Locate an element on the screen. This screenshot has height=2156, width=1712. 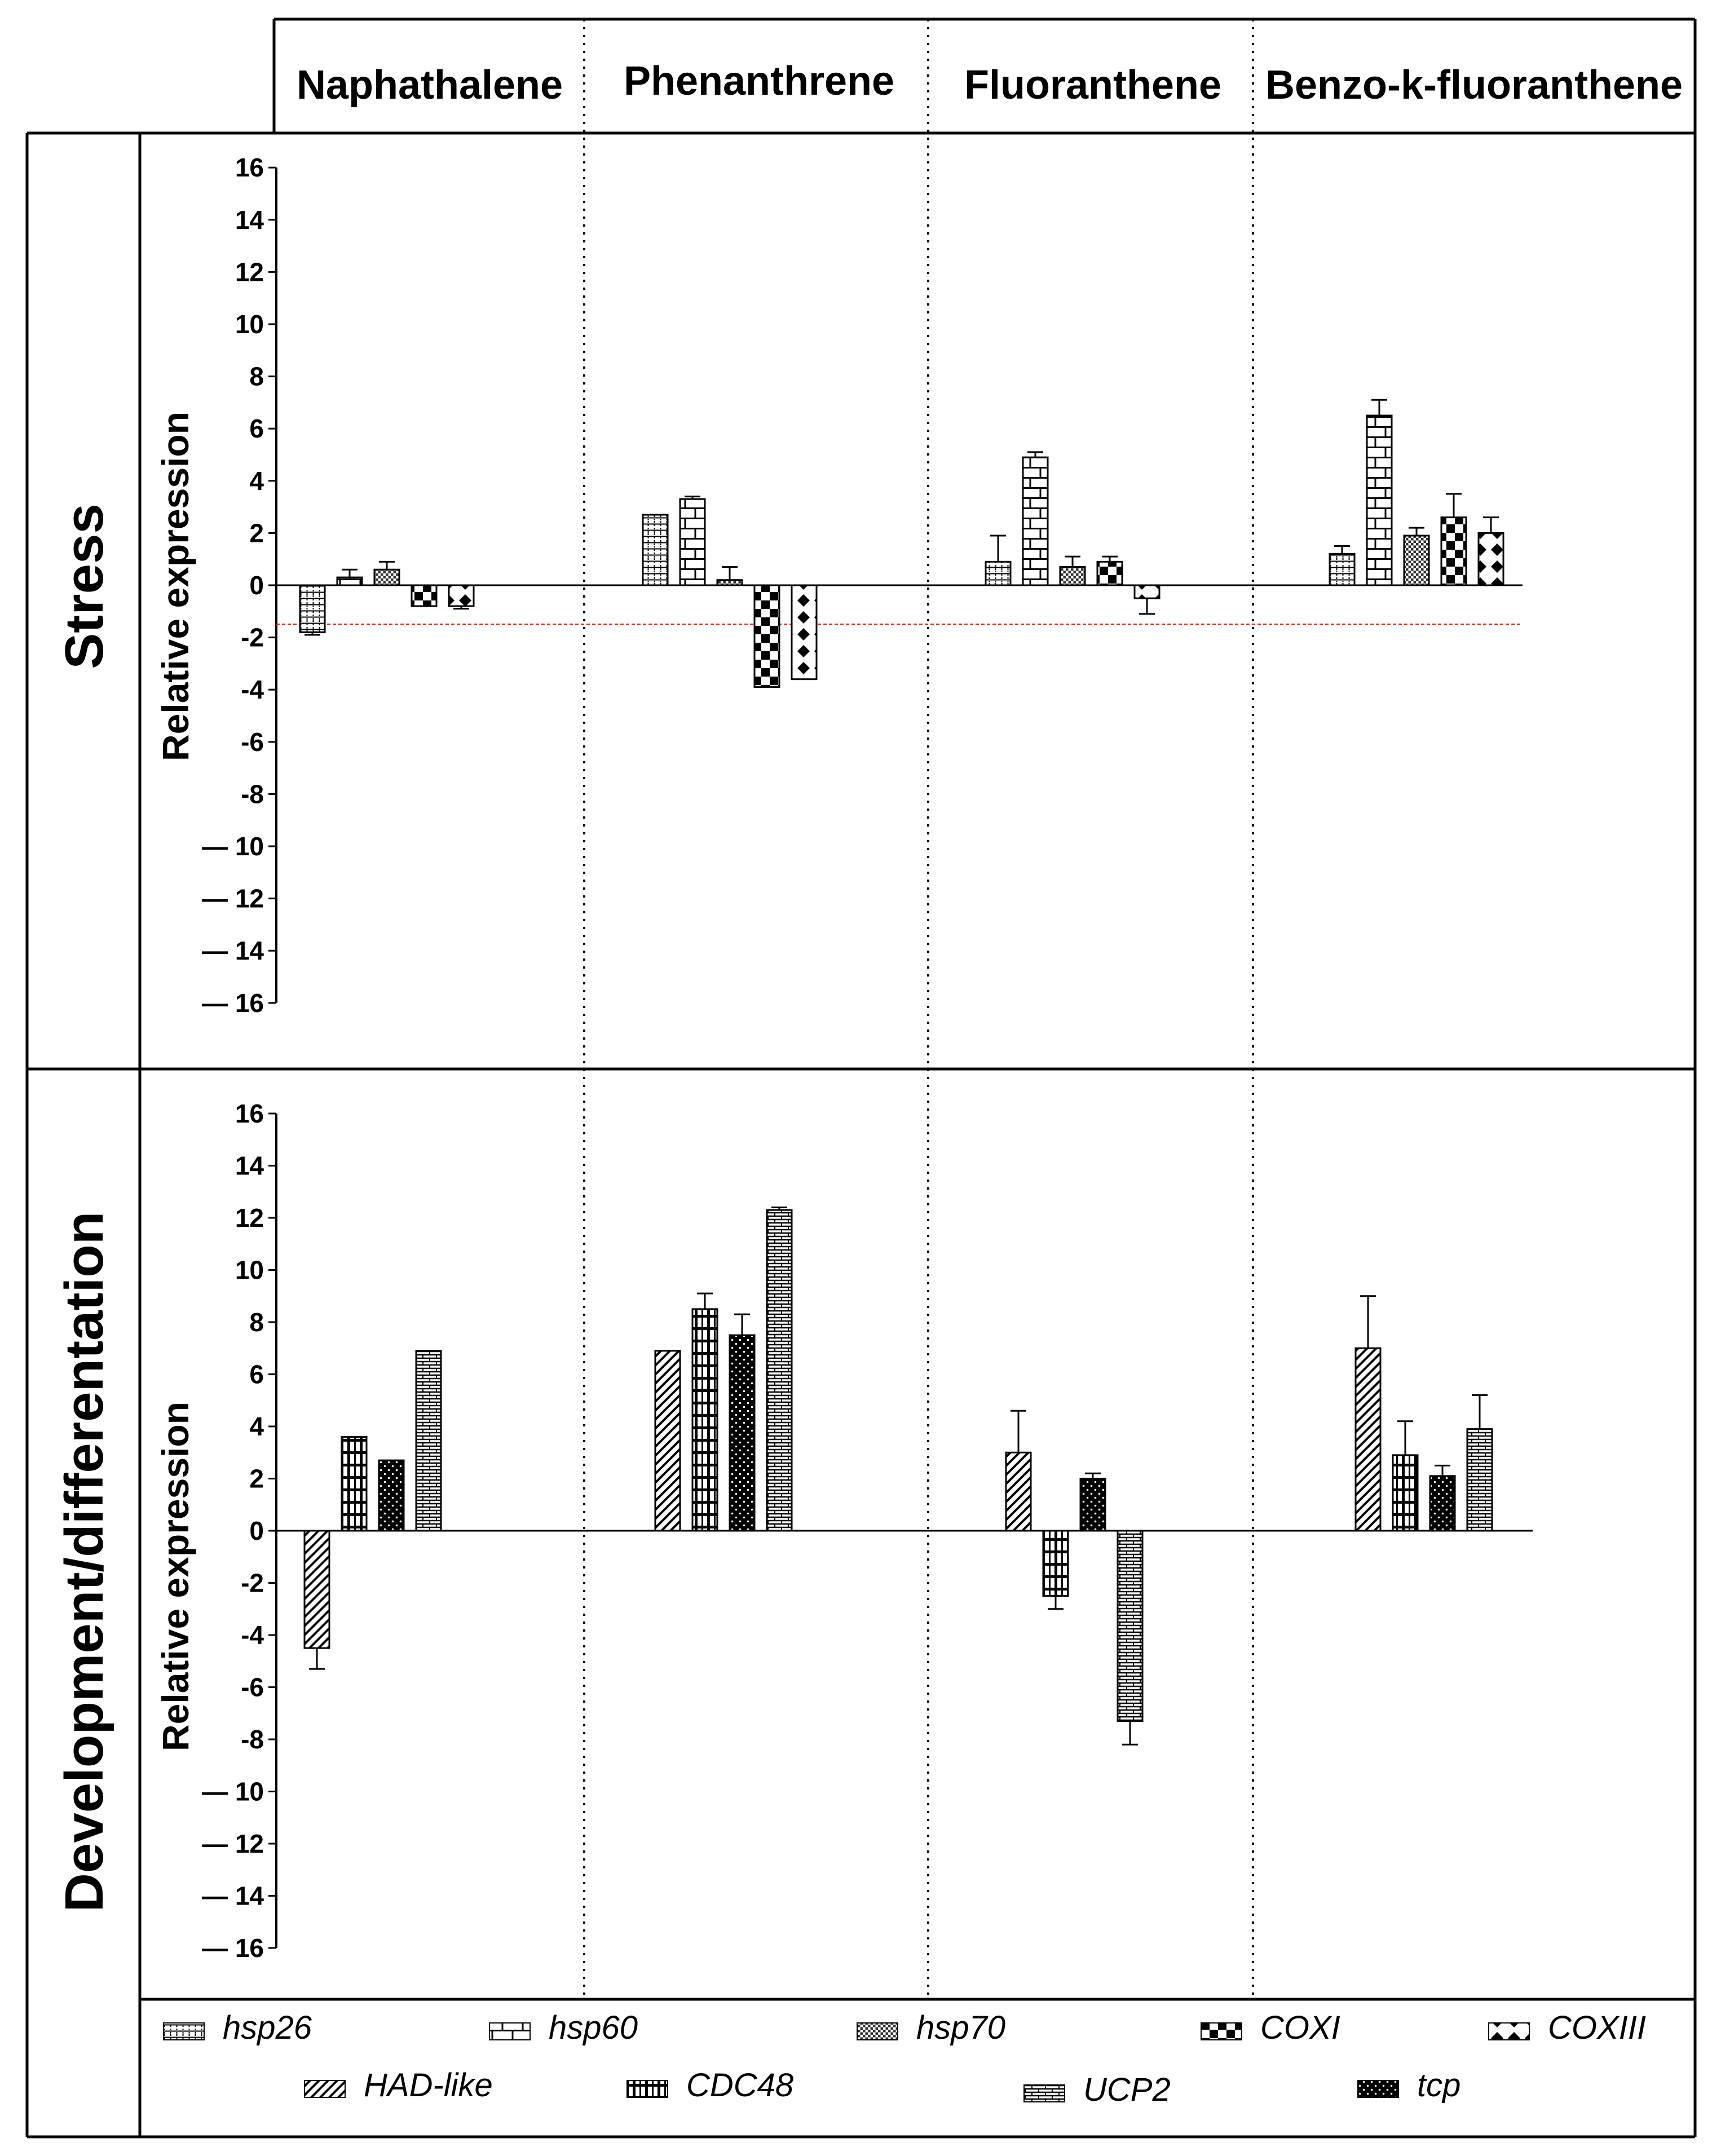
legend-label-coxi: COXI is located at coordinates (1300, 2027).